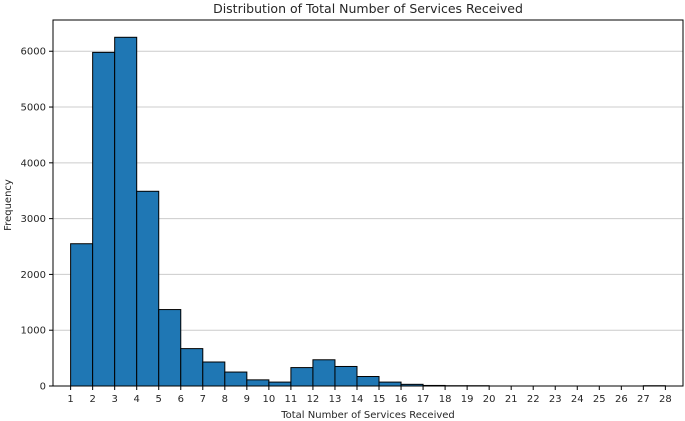 This screenshot has height=421, width=685. I want to click on x-tick-label: 5, so click(159, 399).